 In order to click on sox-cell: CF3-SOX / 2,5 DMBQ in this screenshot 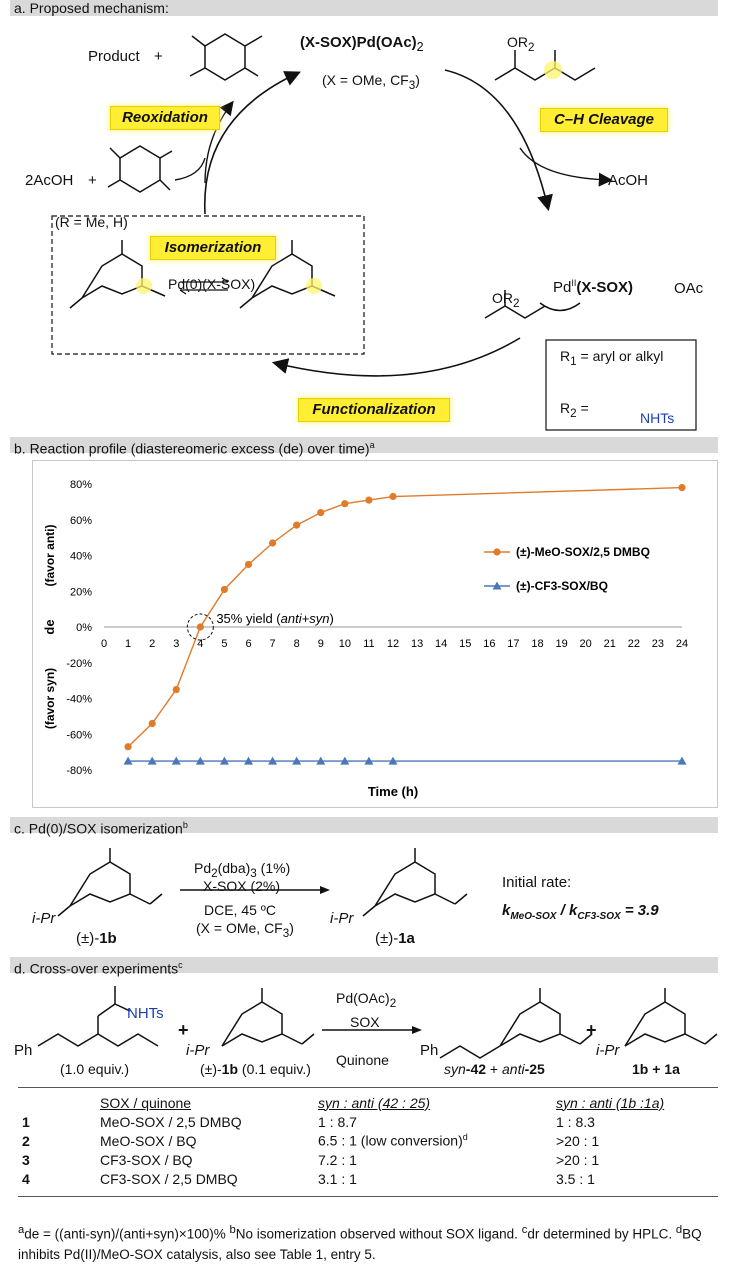, I will do `click(169, 1178)`.